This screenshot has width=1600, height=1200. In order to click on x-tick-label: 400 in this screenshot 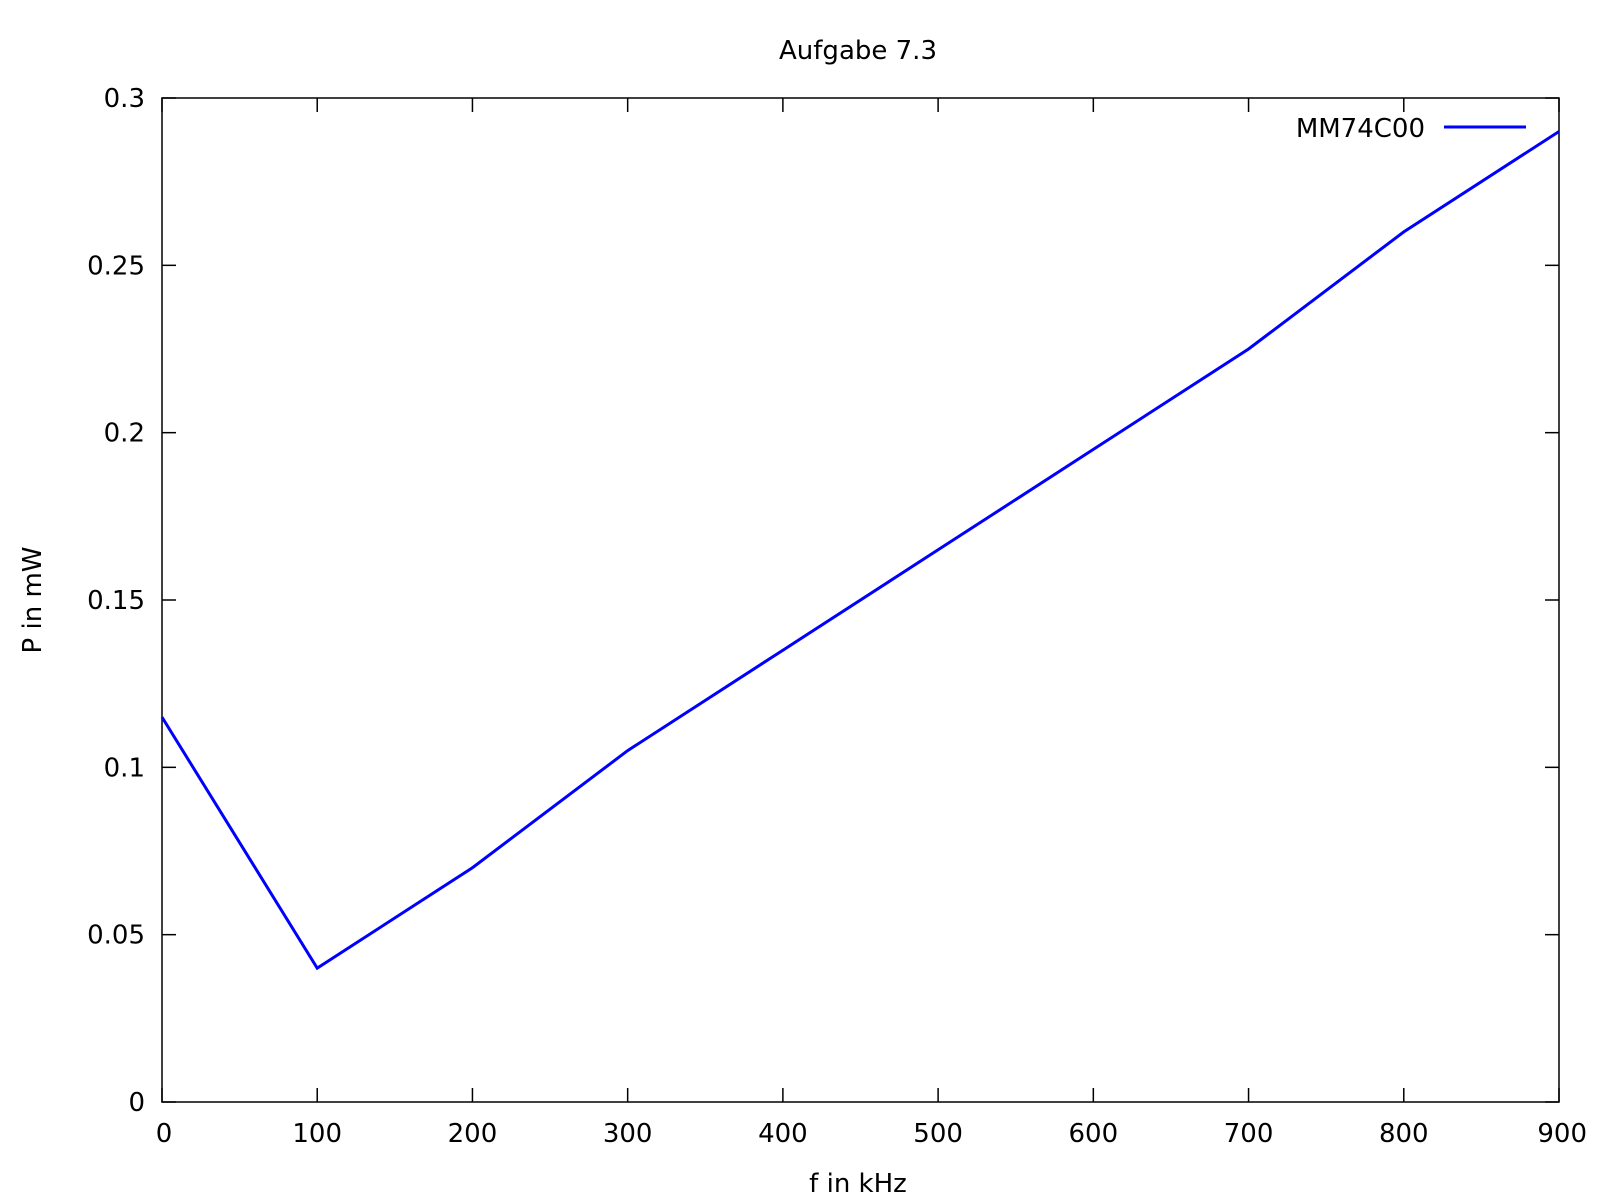, I will do `click(783, 1134)`.